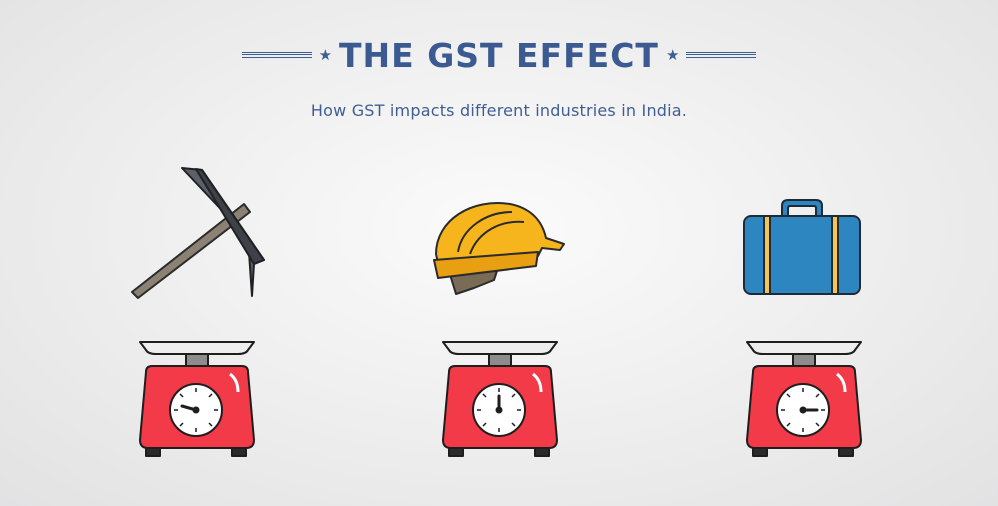  Describe the element at coordinates (198, 233) in the screenshot. I see `pickaxe-icon` at that location.